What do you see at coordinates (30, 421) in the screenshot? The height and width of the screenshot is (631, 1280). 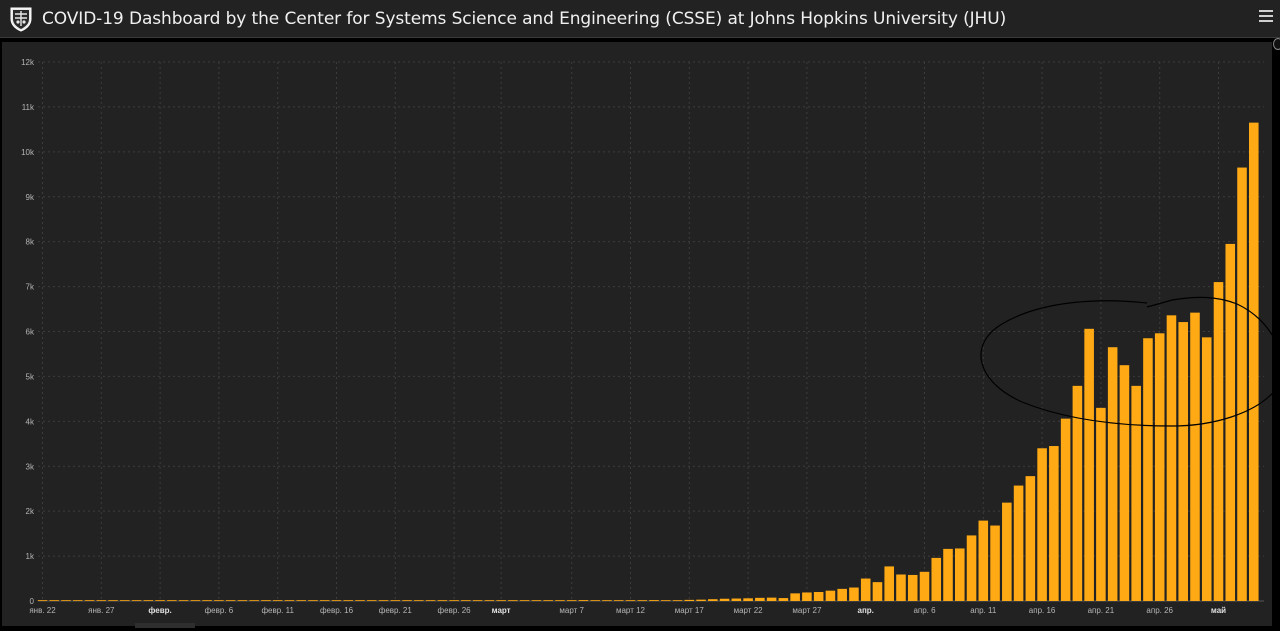 I see `y-tick-label: 4k` at bounding box center [30, 421].